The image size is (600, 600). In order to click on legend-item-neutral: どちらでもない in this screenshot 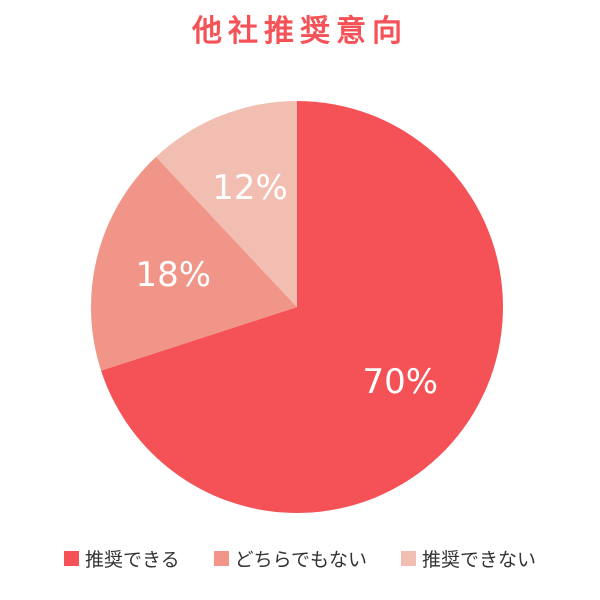, I will do `click(290, 558)`.